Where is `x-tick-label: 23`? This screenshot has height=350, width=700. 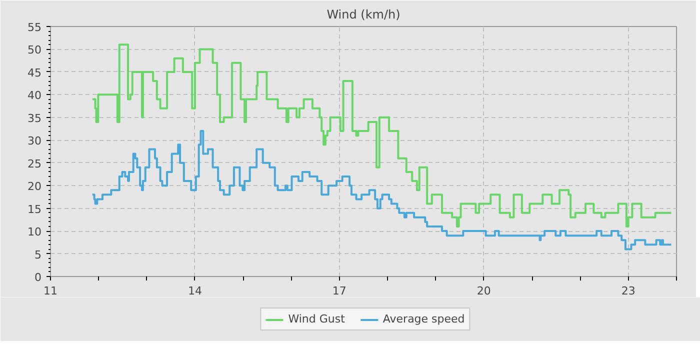
x-tick-label: 23 is located at coordinates (628, 291).